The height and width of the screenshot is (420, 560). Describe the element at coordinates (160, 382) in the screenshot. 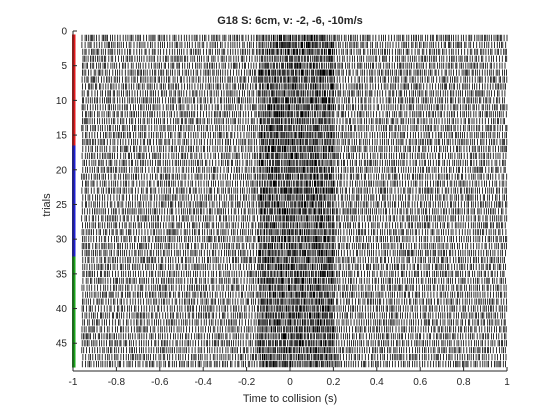

I see `x-tick-label: -0.6` at that location.